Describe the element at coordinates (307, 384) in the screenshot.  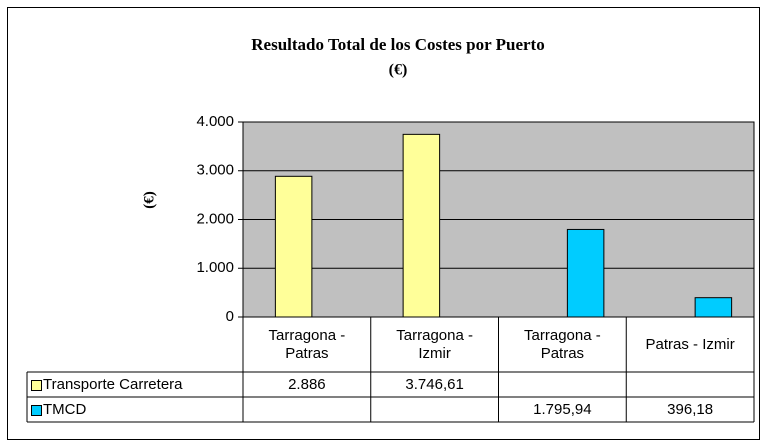
I see `table-value: 2.886` at that location.